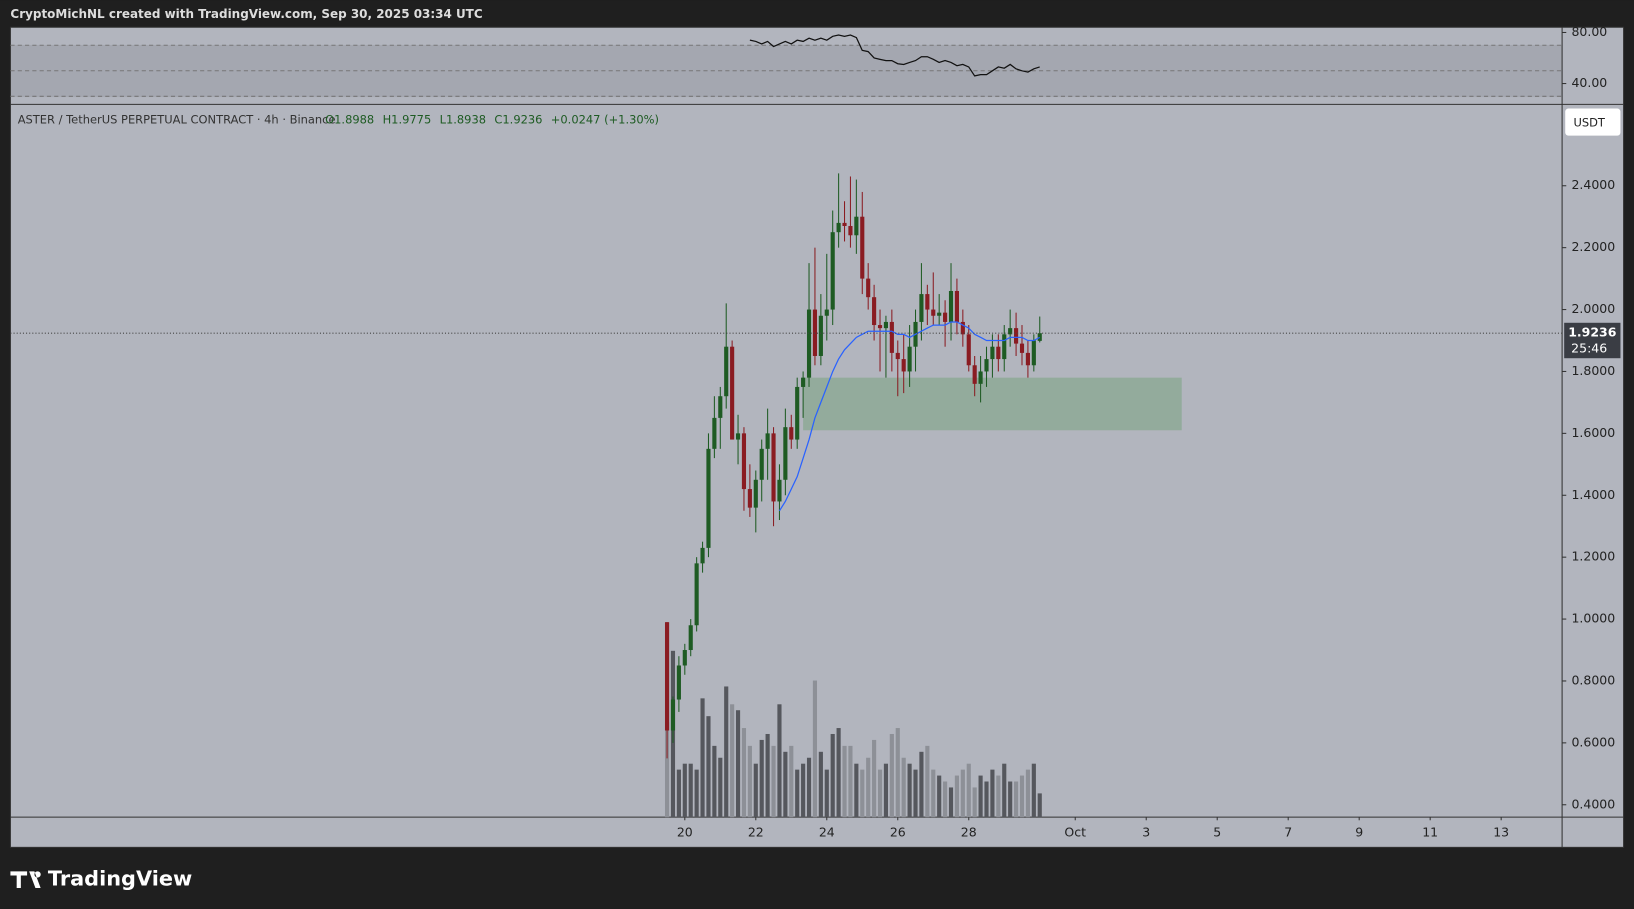  Describe the element at coordinates (1359, 831) in the screenshot. I see `x-tick-label: 9` at that location.